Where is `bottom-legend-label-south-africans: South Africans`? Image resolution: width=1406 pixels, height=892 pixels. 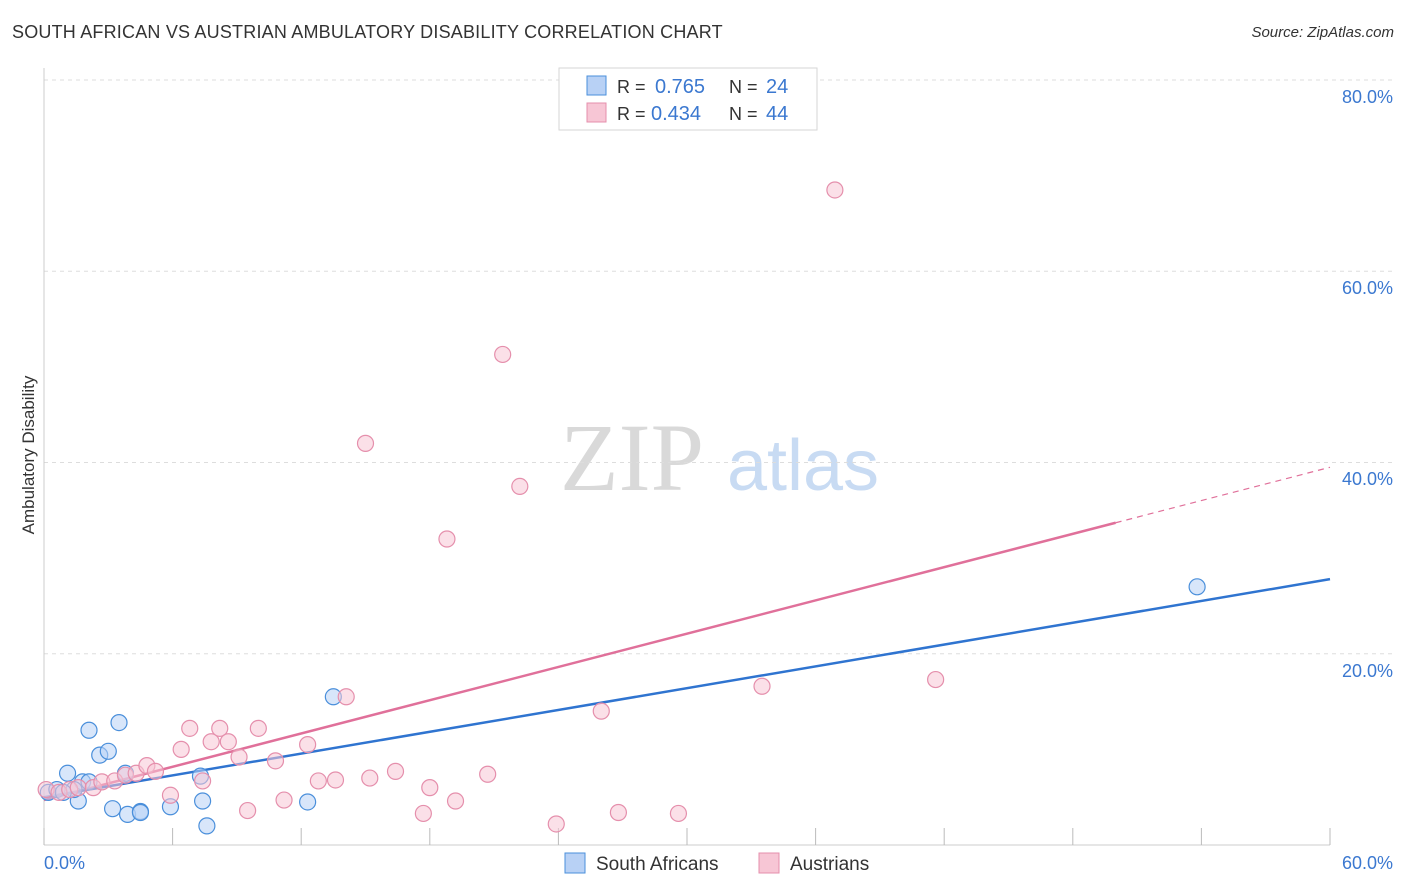 bottom-legend-label-south-africans: South Africans is located at coordinates (657, 864).